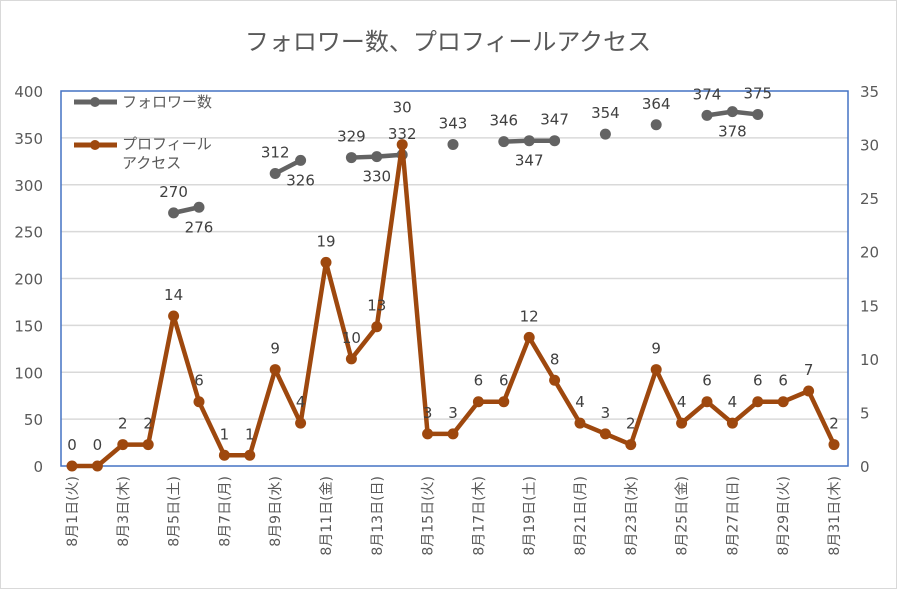 The width and height of the screenshot is (897, 593). I want to click on y-left-tick-label: 350, so click(28, 139).